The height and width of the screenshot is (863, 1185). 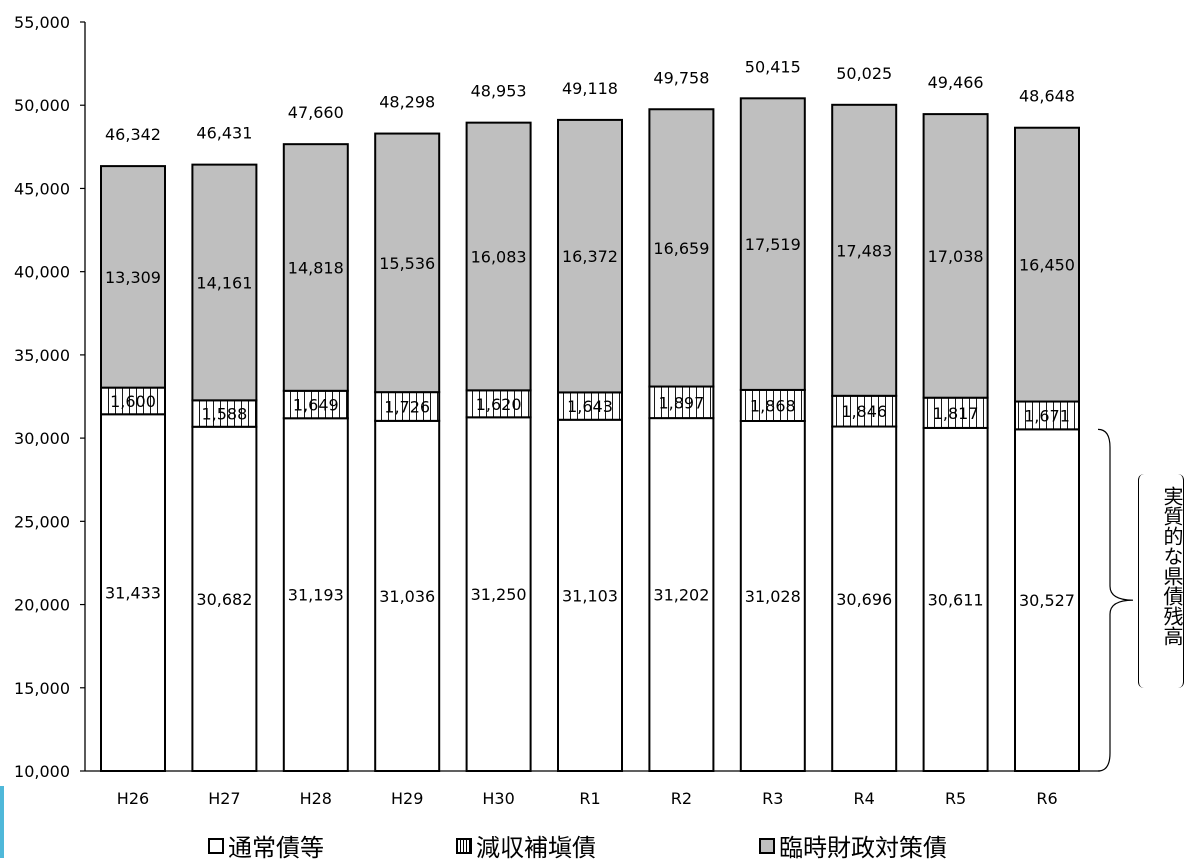 What do you see at coordinates (536, 848) in the screenshot?
I see `legend-label: 減収補塡債` at bounding box center [536, 848].